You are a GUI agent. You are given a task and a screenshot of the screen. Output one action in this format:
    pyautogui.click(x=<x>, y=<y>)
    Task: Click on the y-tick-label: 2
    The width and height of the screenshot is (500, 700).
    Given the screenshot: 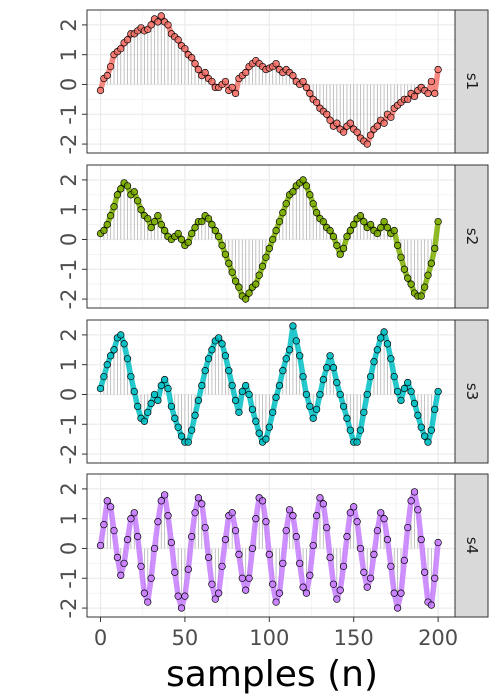 What is the action you would take?
    pyautogui.click(x=69, y=488)
    